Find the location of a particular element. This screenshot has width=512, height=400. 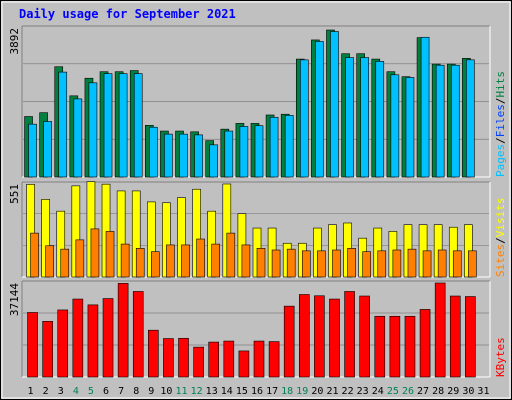

x-tick-label-day-5: 5 is located at coordinates (91, 391).